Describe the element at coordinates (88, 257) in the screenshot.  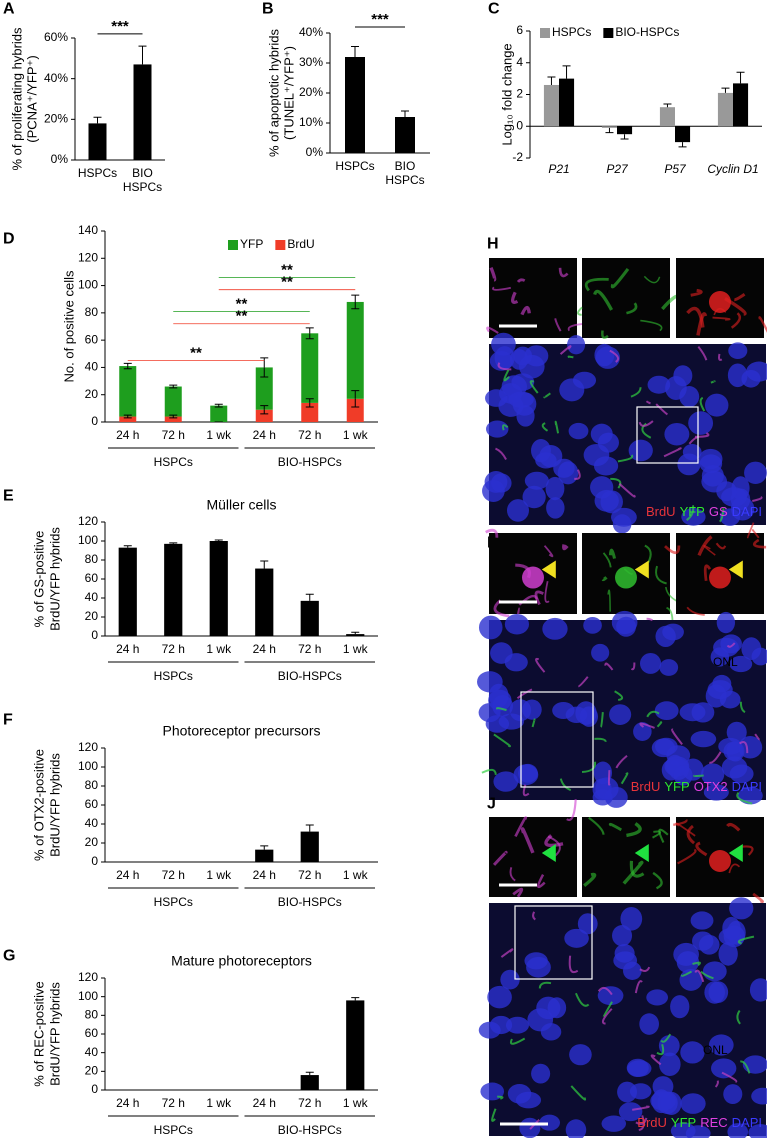
I see `y-tick-label: 120` at that location.